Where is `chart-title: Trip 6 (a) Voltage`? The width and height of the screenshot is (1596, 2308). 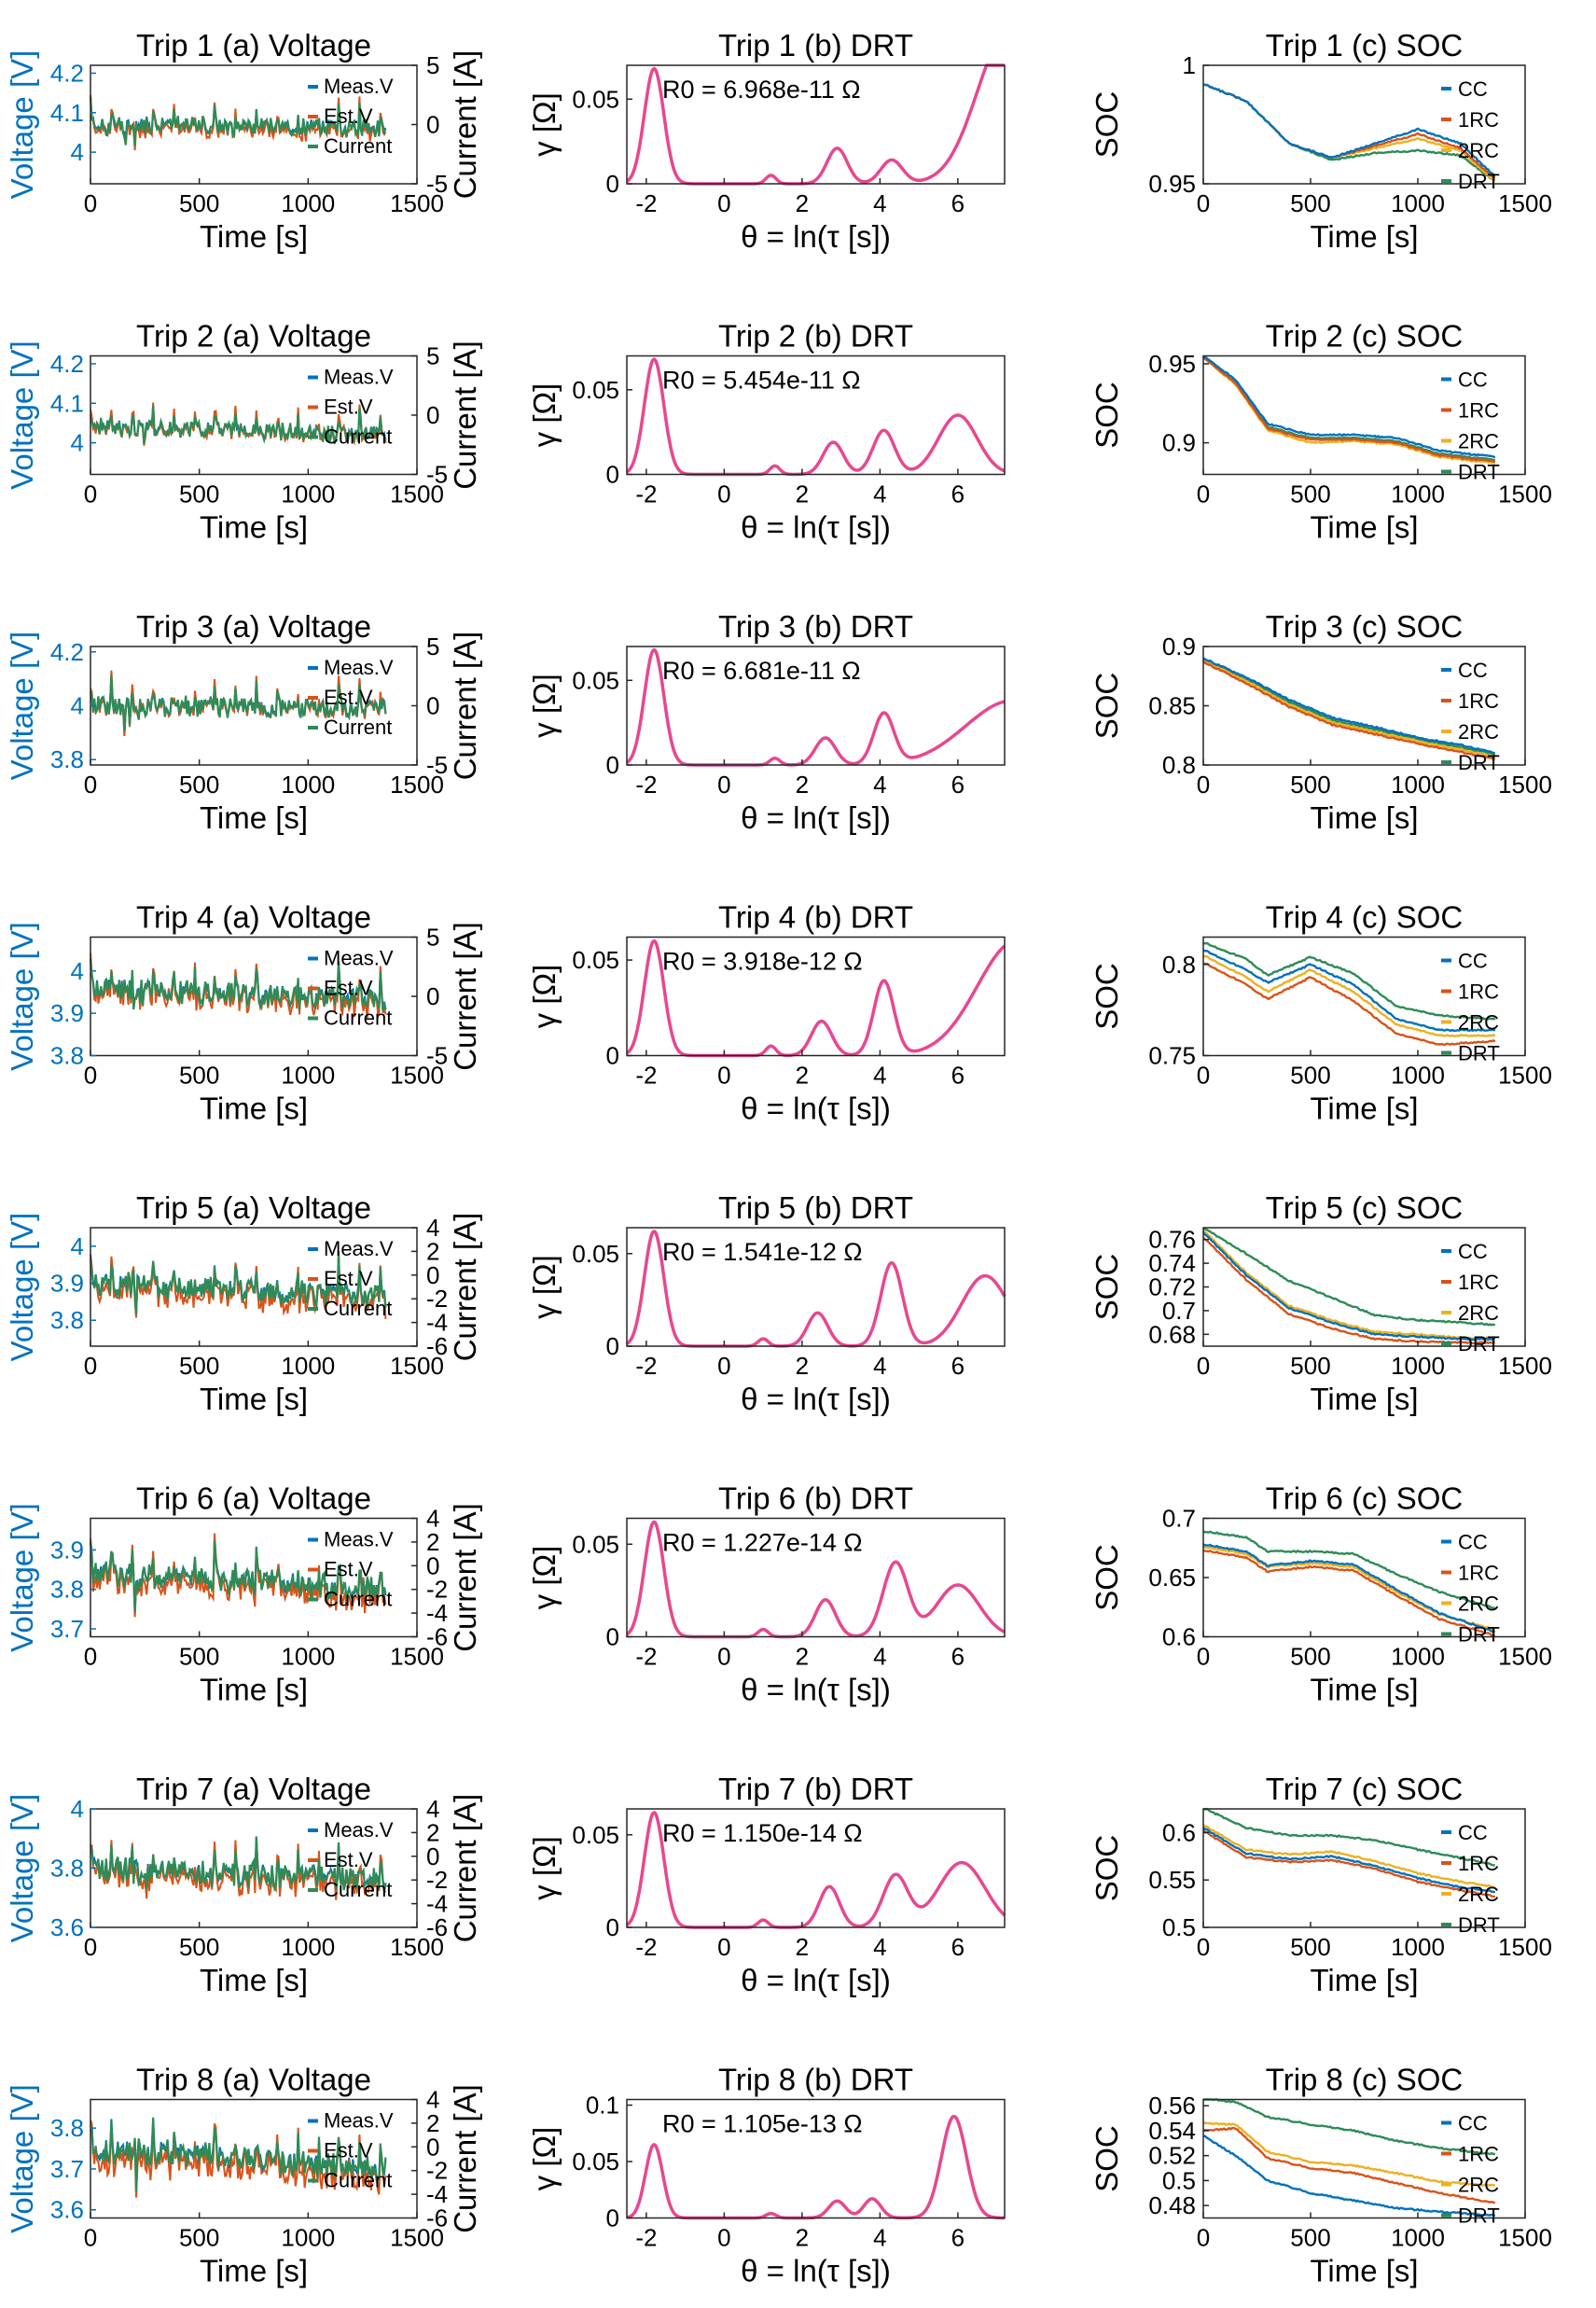
chart-title: Trip 6 (a) Voltage is located at coordinates (253, 1499).